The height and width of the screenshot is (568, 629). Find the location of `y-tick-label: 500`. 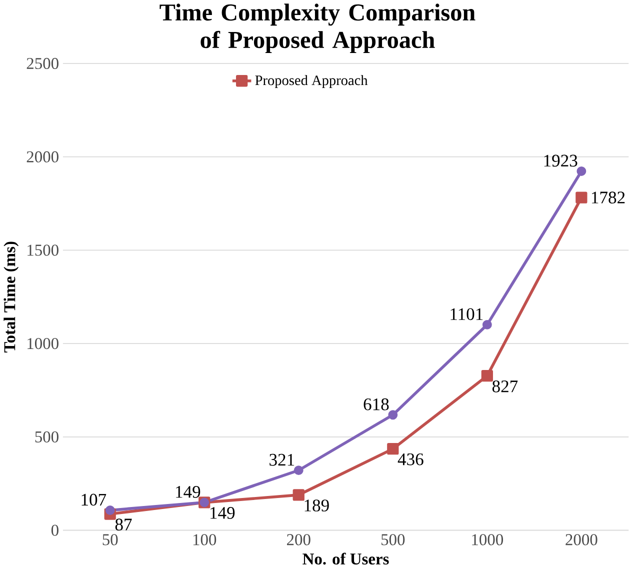

y-tick-label: 500 is located at coordinates (46, 436).